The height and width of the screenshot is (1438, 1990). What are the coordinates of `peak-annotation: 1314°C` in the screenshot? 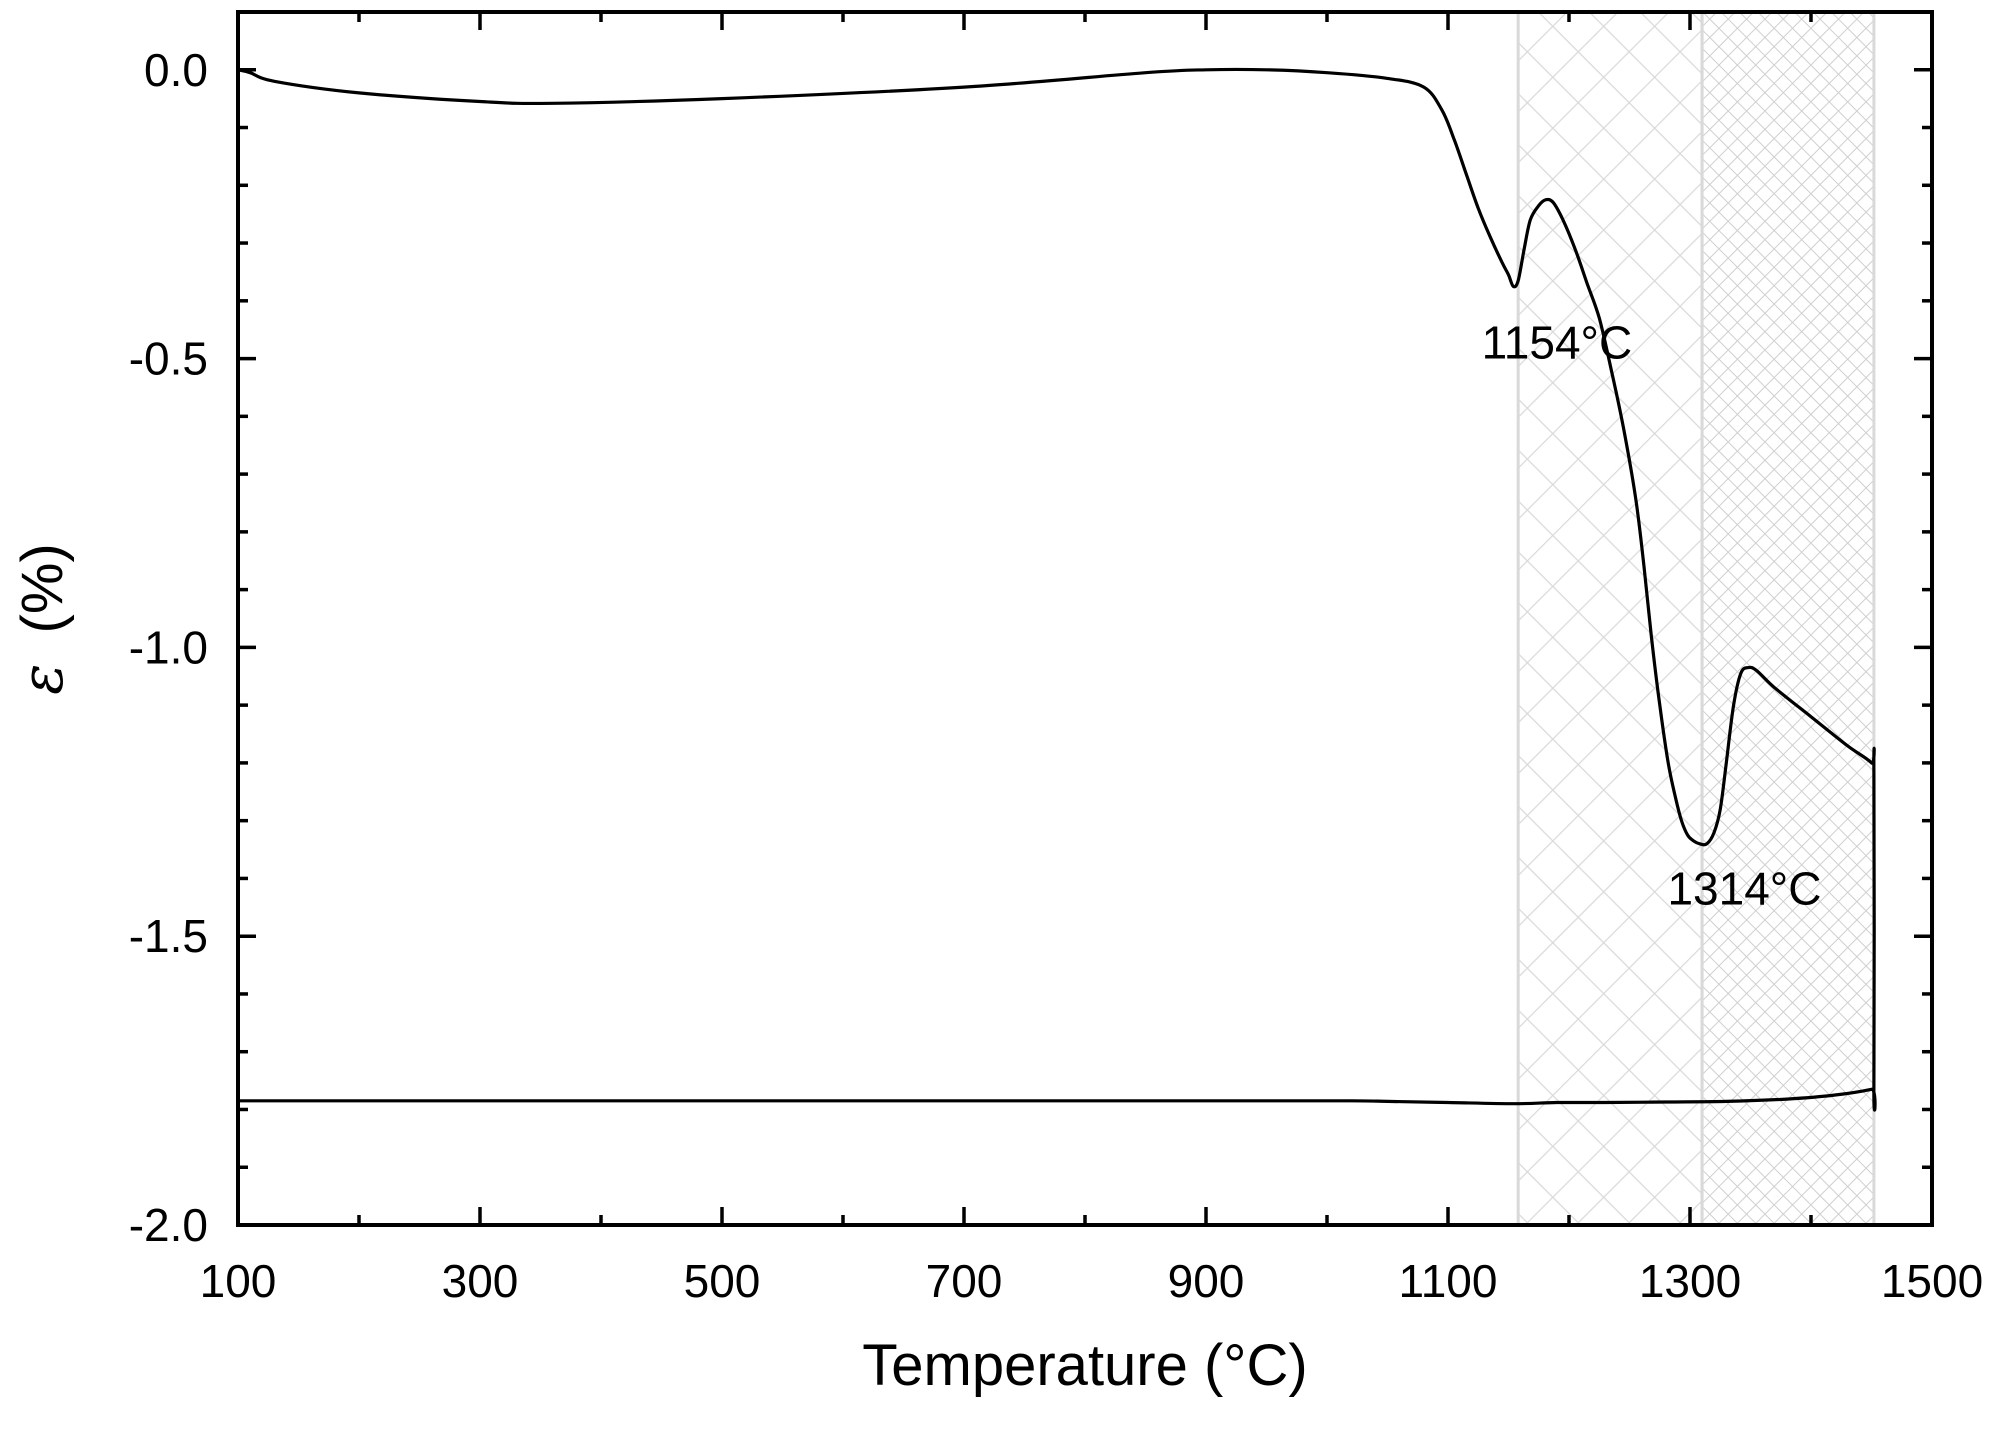 It's located at (1744, 888).